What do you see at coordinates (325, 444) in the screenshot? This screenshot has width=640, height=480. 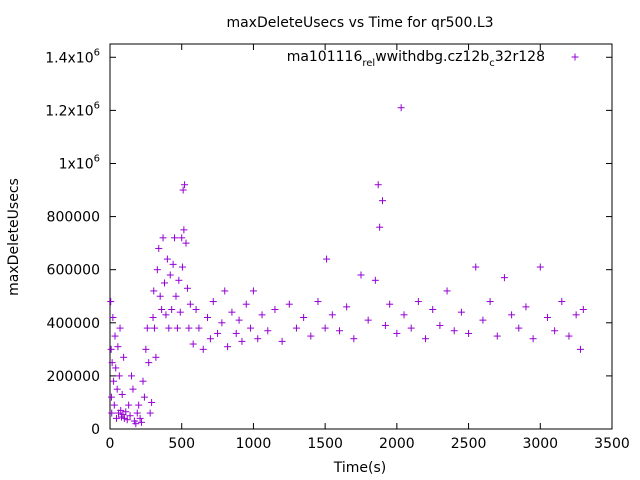 I see `x-tick-label-3: 1500` at bounding box center [325, 444].